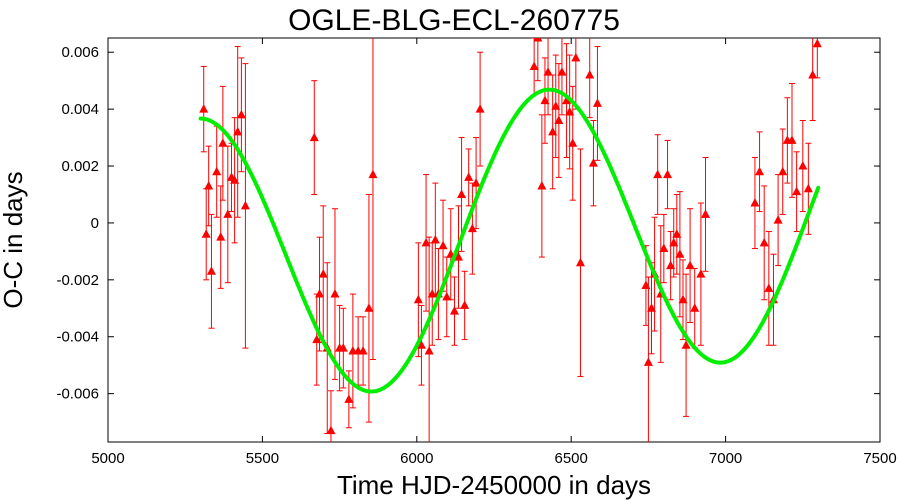  I want to click on x-tick-label: 7500, so click(879, 458).